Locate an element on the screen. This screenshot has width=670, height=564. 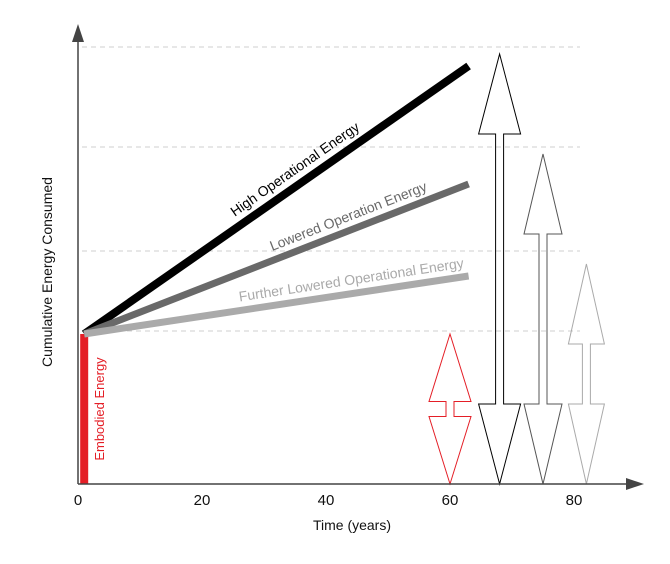
series-line is located at coordinates (276, 305).